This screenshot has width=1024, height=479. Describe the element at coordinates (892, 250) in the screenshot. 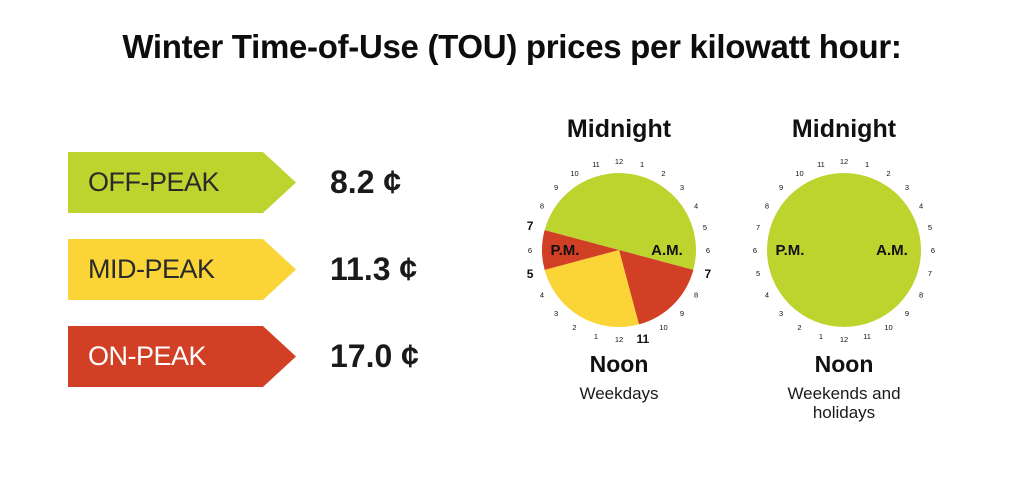

I see `clock-1-am-label: A.M.` at that location.